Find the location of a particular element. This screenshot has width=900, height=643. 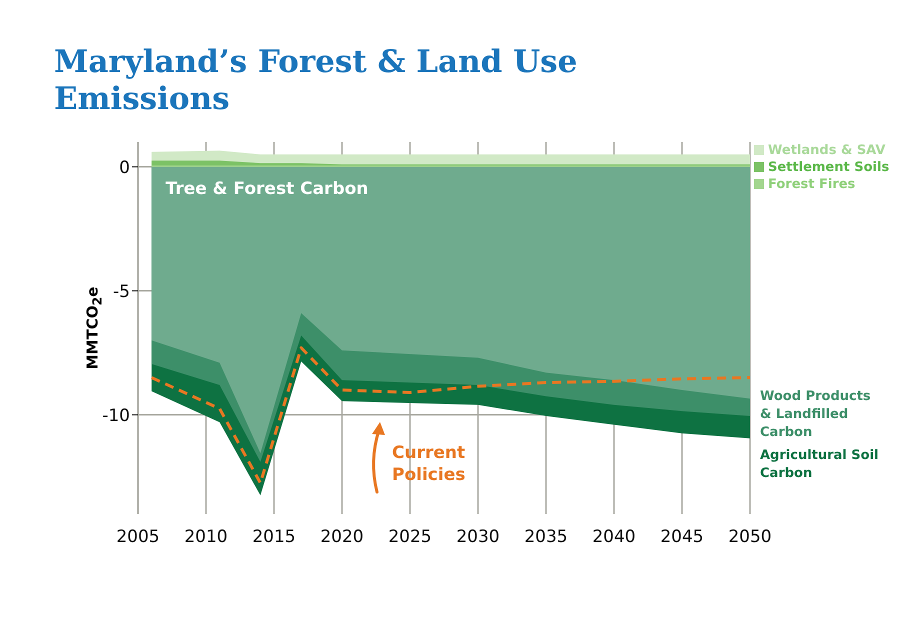

y-tick-label: -10 is located at coordinates (116, 416).